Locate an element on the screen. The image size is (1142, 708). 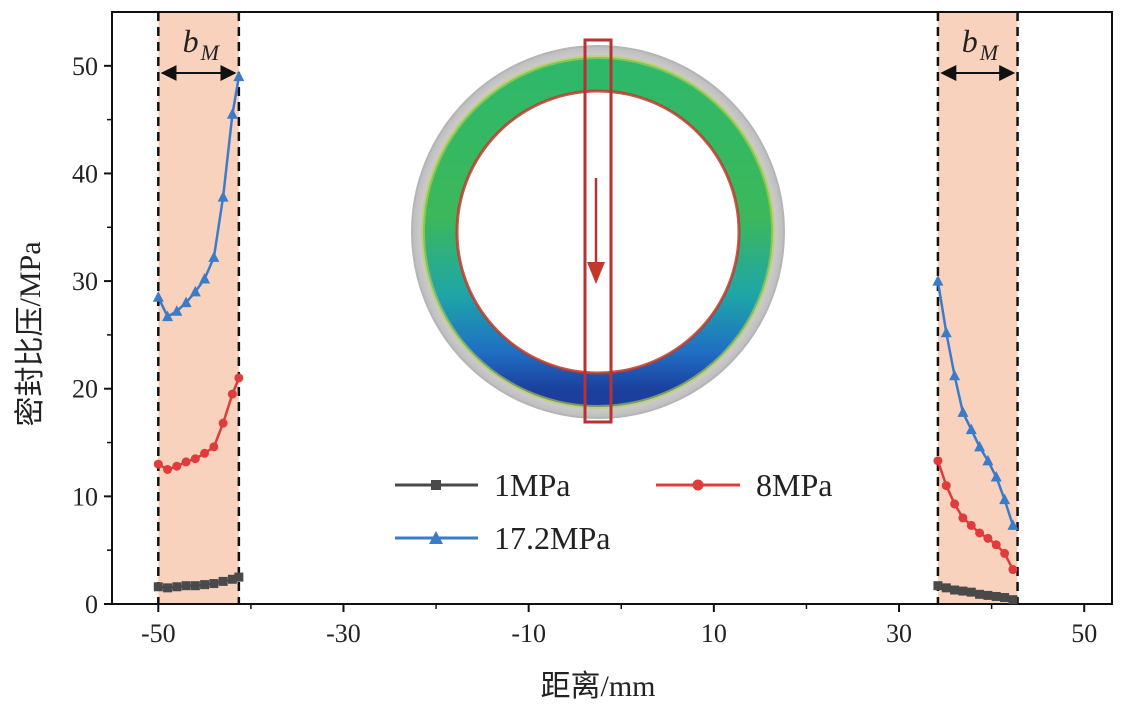
arrow-down-icon is located at coordinates (596, 273).